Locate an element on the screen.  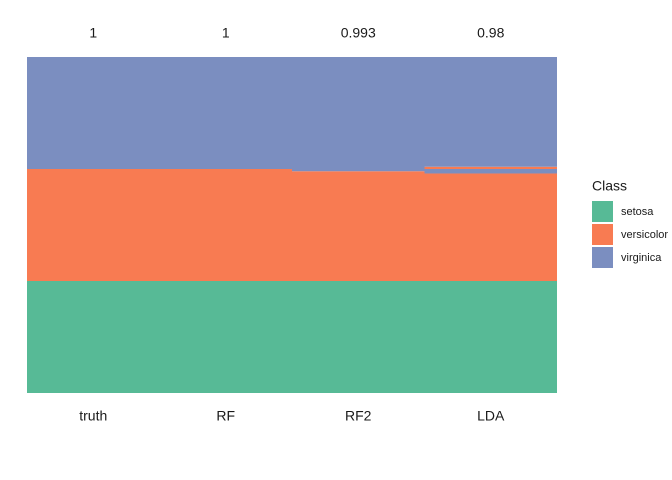
x-tick-label: LDA is located at coordinates (491, 416).